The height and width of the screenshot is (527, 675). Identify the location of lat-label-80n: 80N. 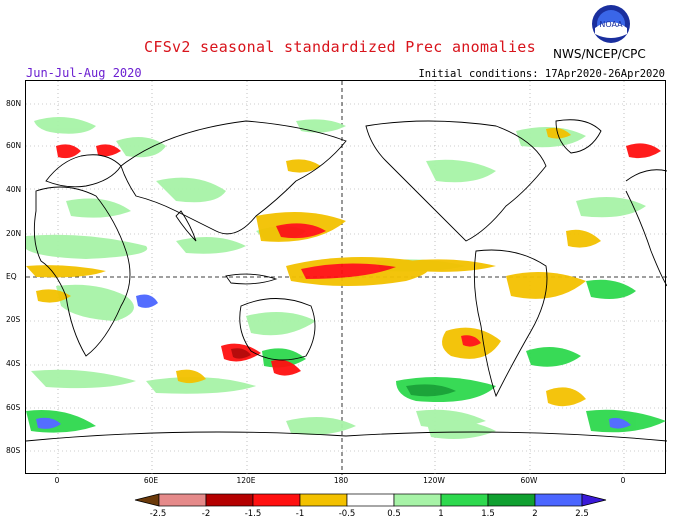
(14, 103).